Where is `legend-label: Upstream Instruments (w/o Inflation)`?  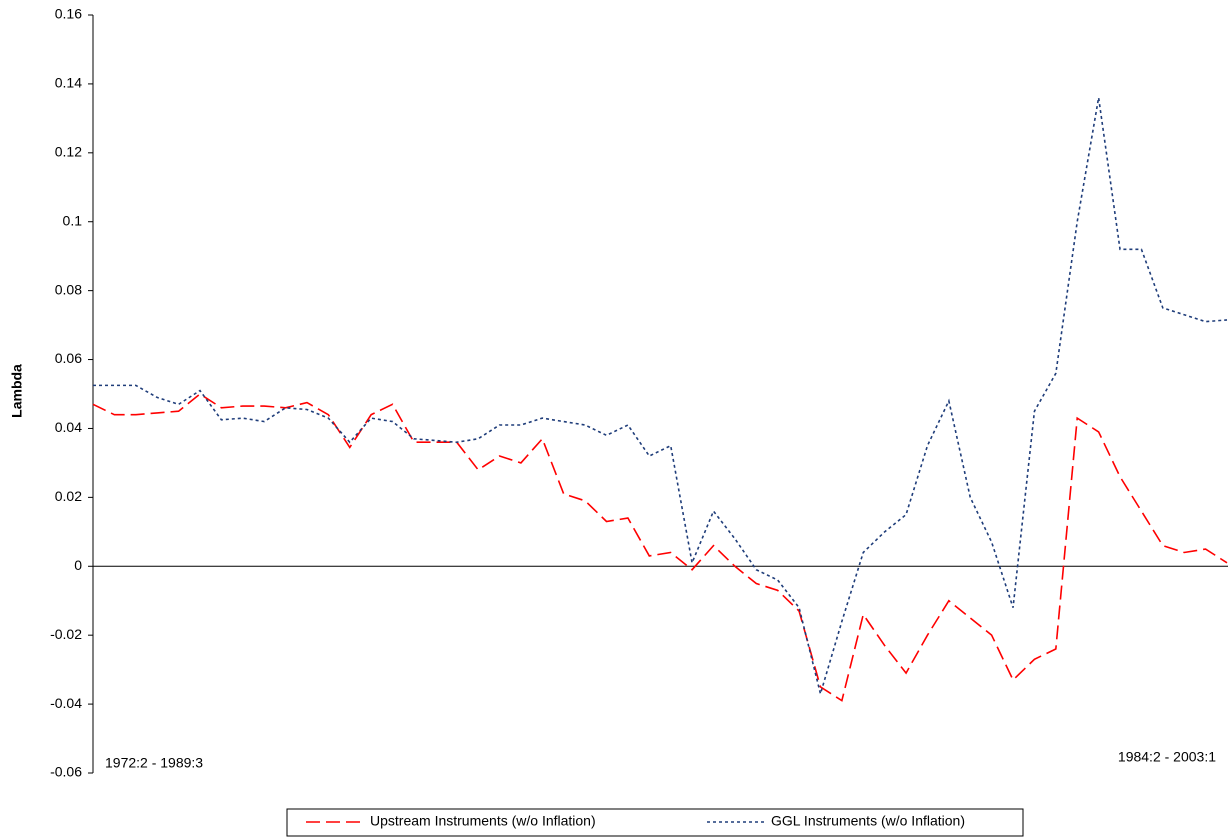
legend-label: Upstream Instruments (w/o Inflation) is located at coordinates (483, 821).